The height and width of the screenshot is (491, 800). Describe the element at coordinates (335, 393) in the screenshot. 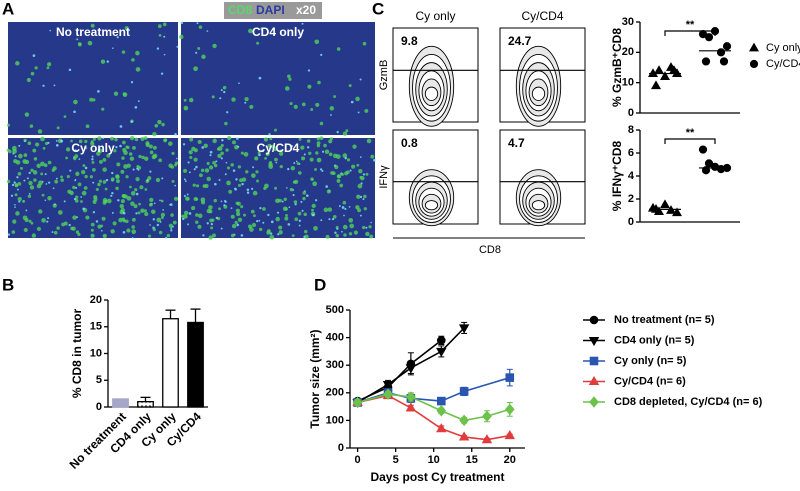

I see `y-tick-label: 200` at that location.